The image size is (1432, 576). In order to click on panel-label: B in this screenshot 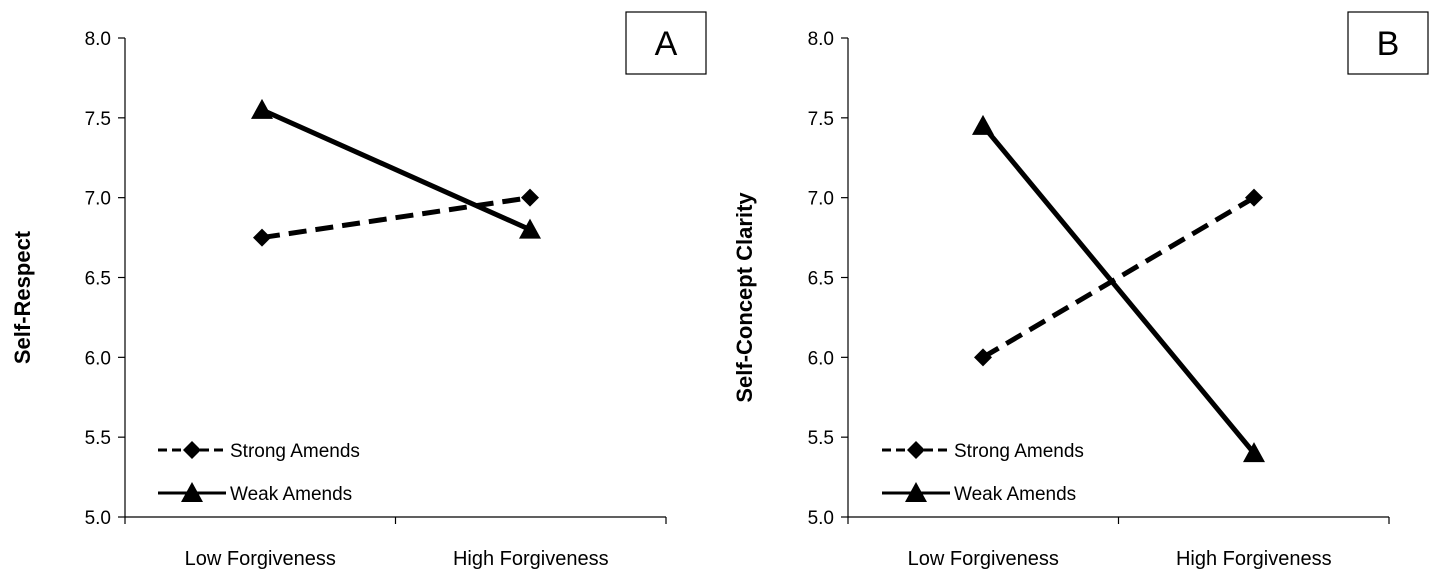, I will do `click(1388, 44)`.